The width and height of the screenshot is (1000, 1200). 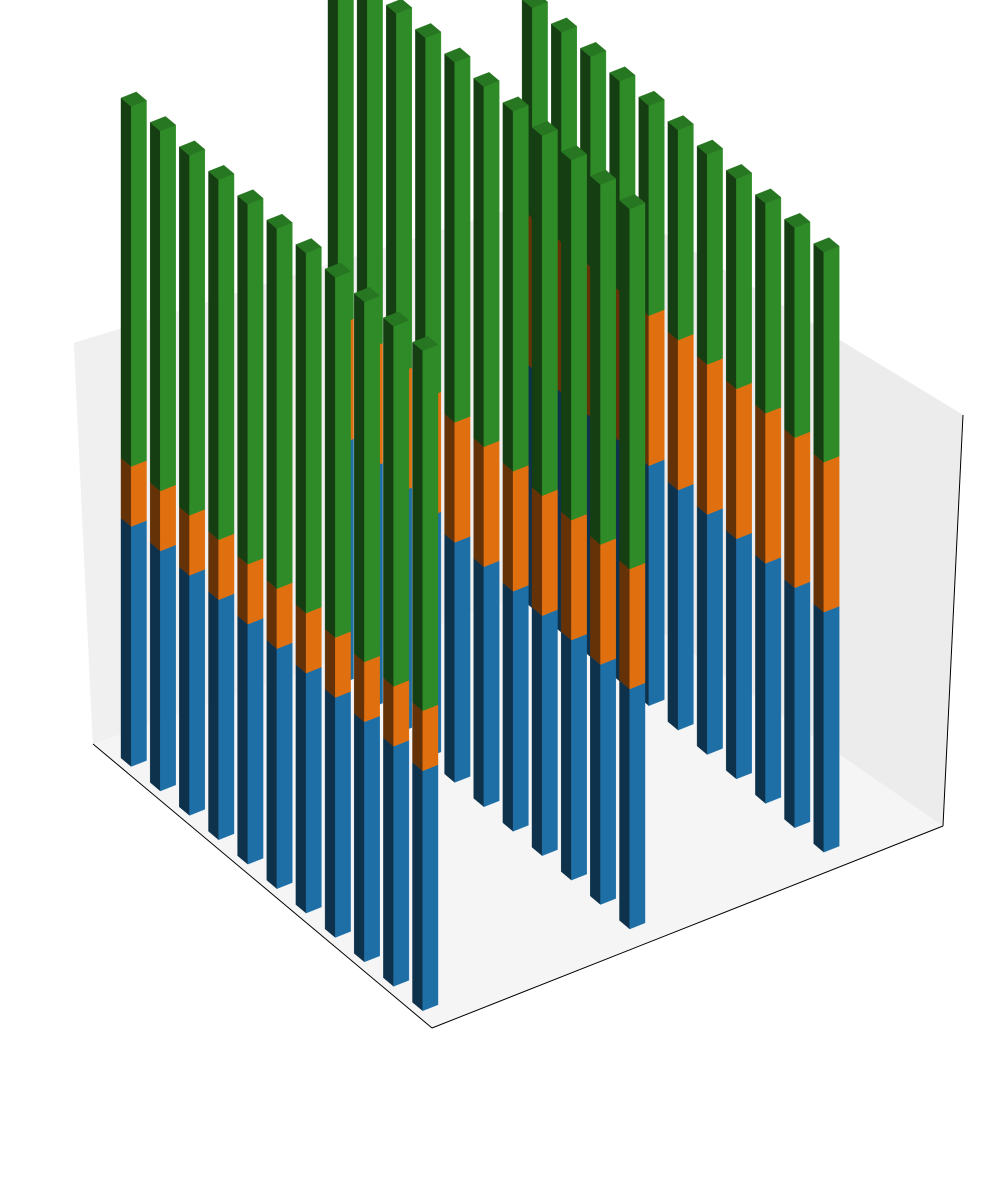 What do you see at coordinates (262, 886) in the screenshot?
I see `x-axis-line` at bounding box center [262, 886].